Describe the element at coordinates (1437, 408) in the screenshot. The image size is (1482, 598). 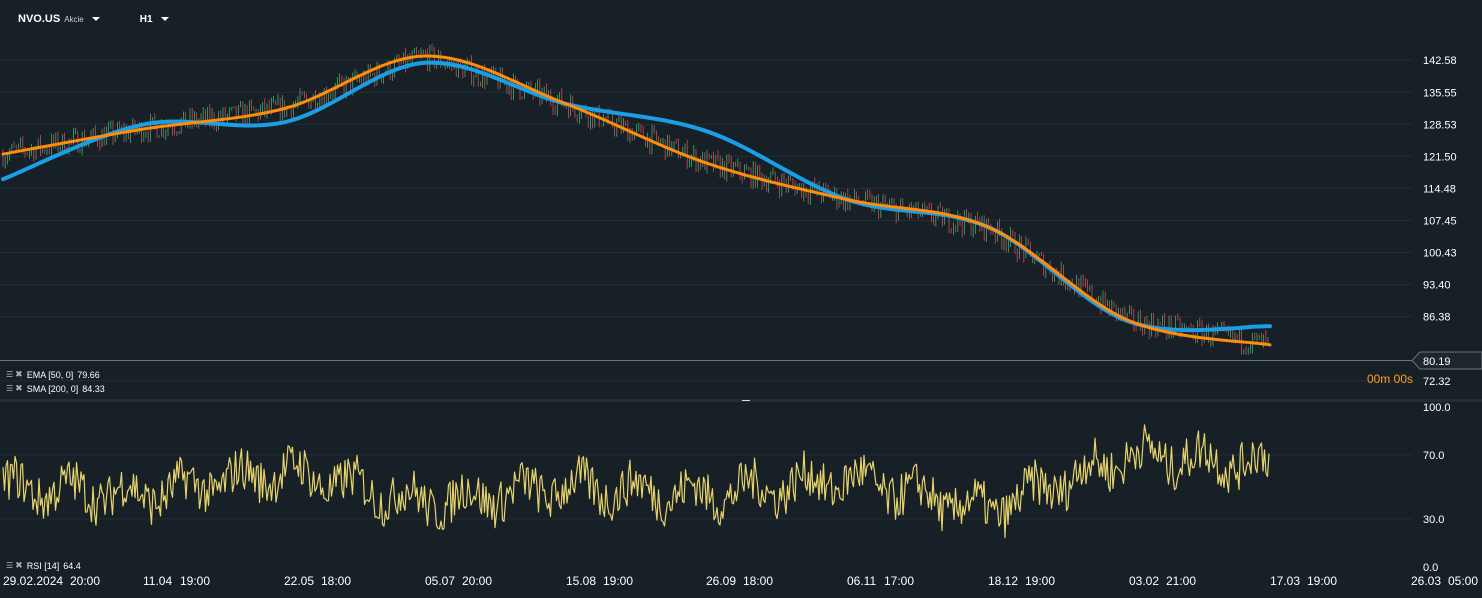
I see `rsi-tick-label: 100.0` at that location.